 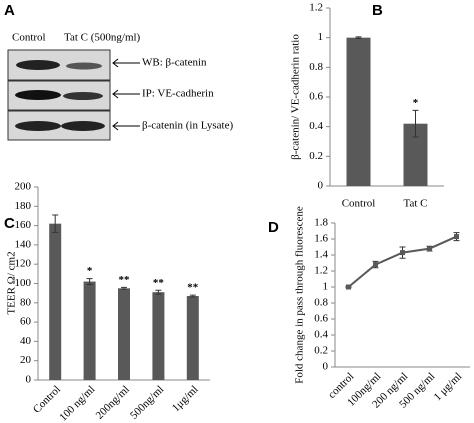 I want to click on y-tick-label: 180, so click(x=23, y=206).